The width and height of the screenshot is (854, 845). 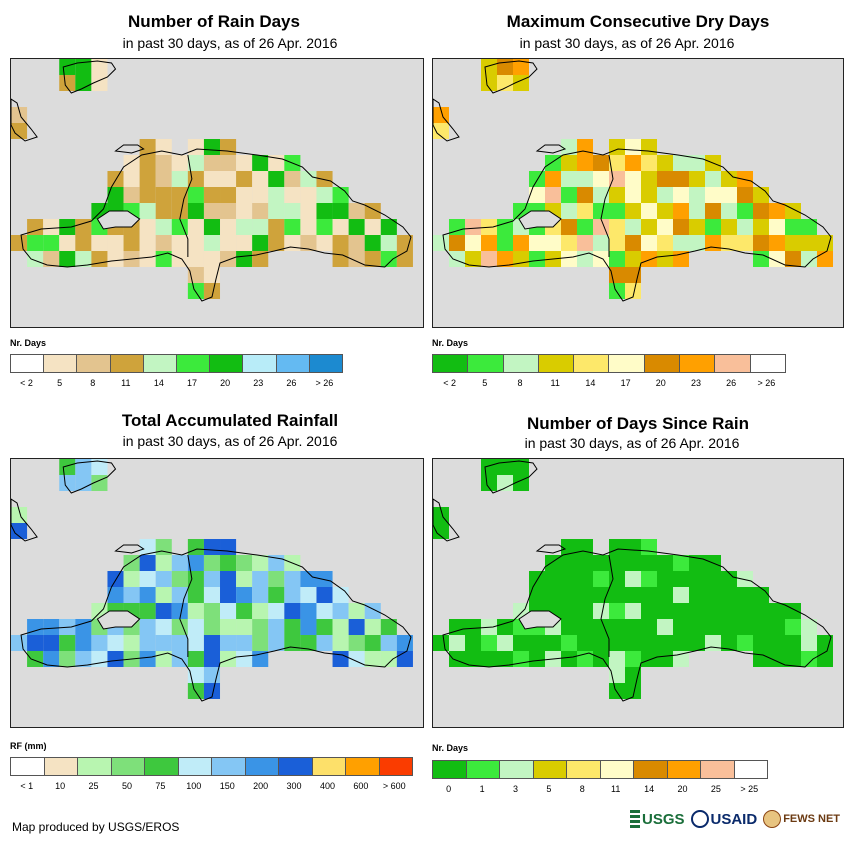 I want to click on legend-color-bar, so click(x=176, y=363).